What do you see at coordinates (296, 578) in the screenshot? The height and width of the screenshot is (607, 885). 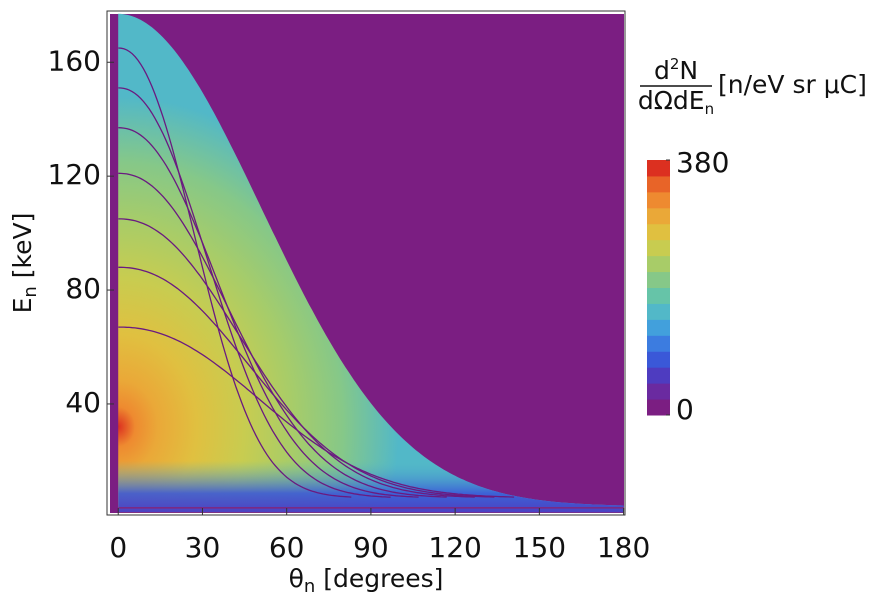 I see `x-axis-label-main: θ` at bounding box center [296, 578].